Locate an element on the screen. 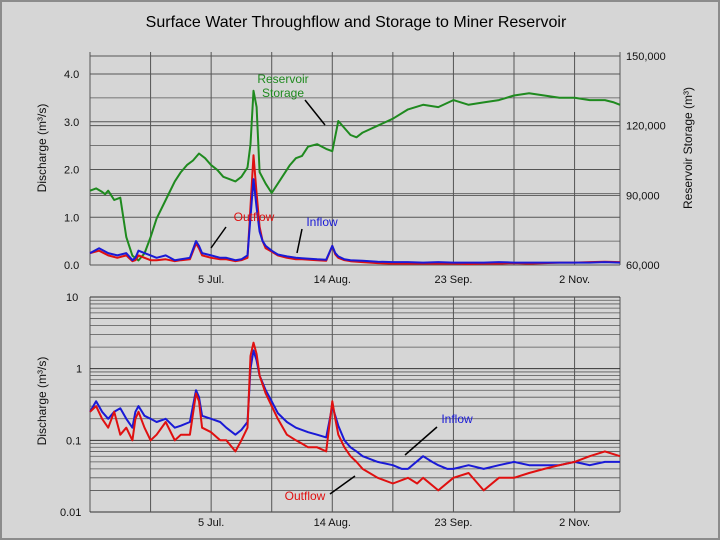 This screenshot has height=540, width=720. top-series-inflow is located at coordinates (355, 221).